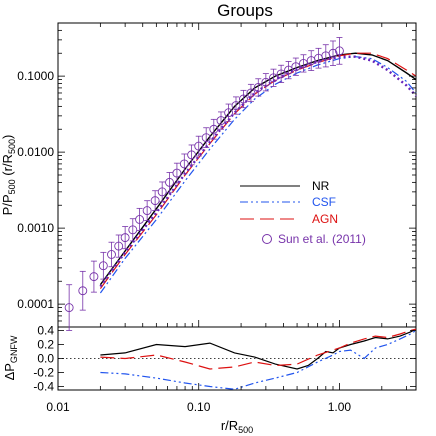  I want to click on main-y-tick-label: 0.0010, so click(35, 228).